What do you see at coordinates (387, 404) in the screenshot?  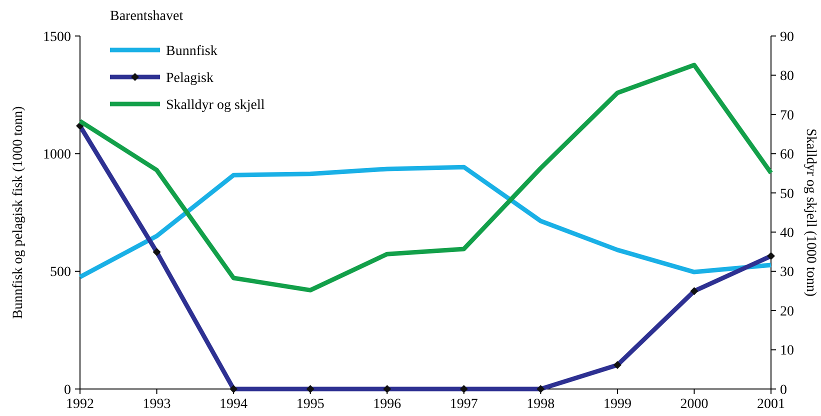 I see `x-tick-label: 1996` at bounding box center [387, 404].